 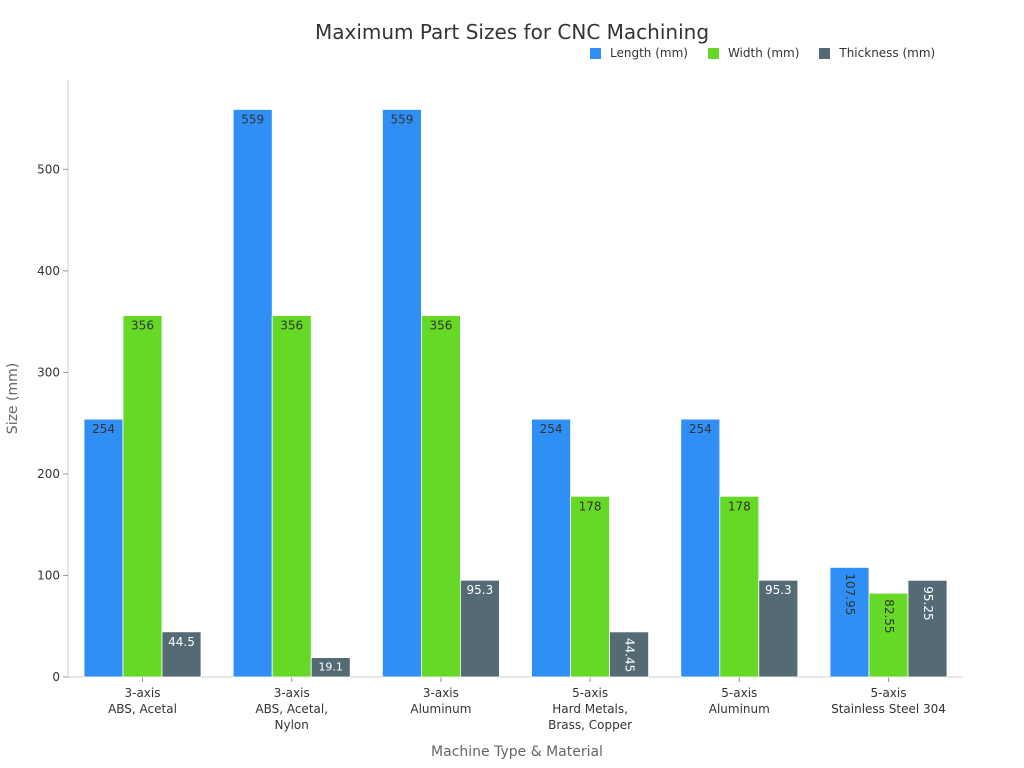 What do you see at coordinates (440, 701) in the screenshot?
I see `x-tick-label: 3-axis Aluminum` at bounding box center [440, 701].